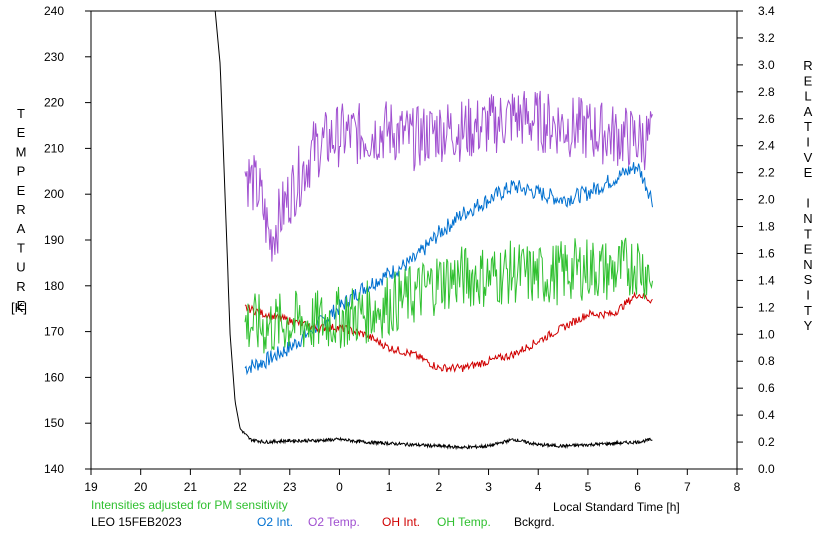  Describe the element at coordinates (136, 522) in the screenshot. I see `footer-label: LEO 15FEB2023` at that location.